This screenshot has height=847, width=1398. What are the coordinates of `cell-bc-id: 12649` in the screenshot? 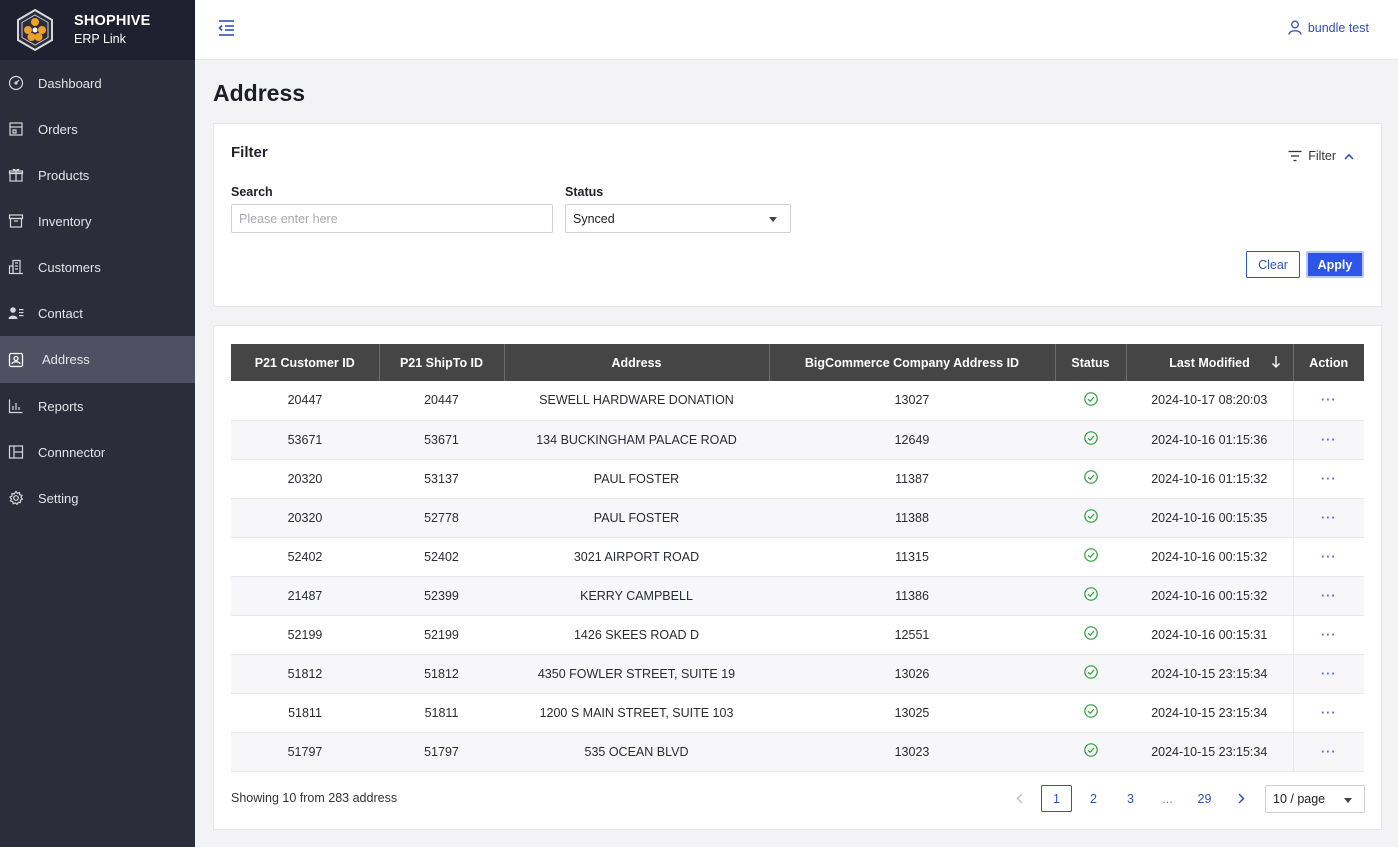 It's located at (912, 440).